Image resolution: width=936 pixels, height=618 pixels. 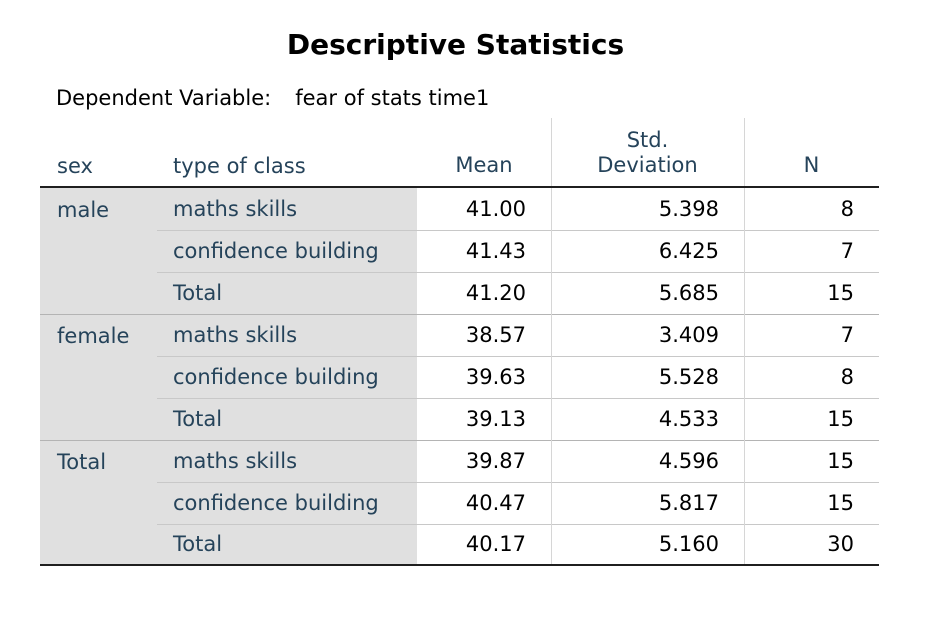 What do you see at coordinates (495, 209) in the screenshot?
I see `row-mean: 41.00` at bounding box center [495, 209].